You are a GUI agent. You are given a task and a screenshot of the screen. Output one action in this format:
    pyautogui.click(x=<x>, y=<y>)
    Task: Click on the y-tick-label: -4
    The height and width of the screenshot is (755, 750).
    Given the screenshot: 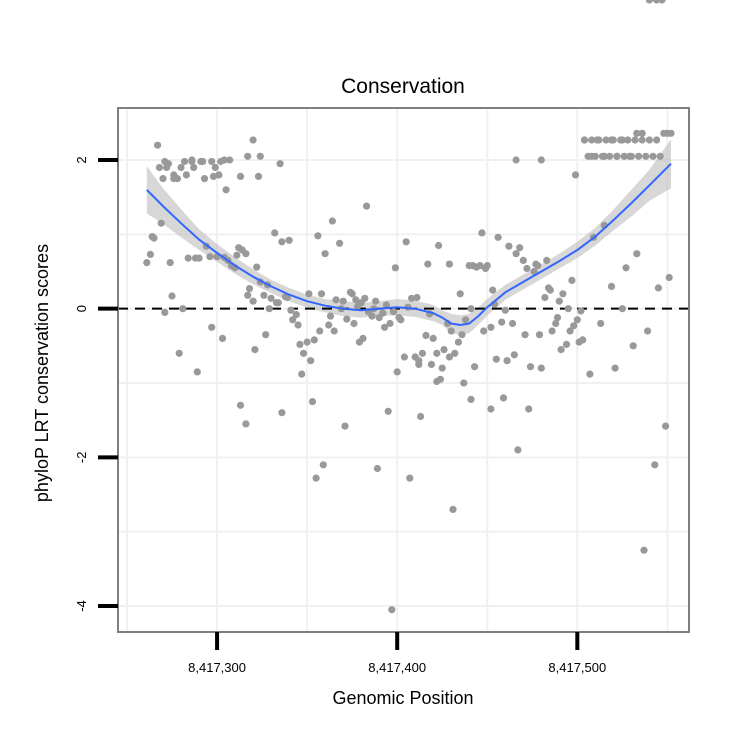 What is the action you would take?
    pyautogui.click(x=81, y=606)
    